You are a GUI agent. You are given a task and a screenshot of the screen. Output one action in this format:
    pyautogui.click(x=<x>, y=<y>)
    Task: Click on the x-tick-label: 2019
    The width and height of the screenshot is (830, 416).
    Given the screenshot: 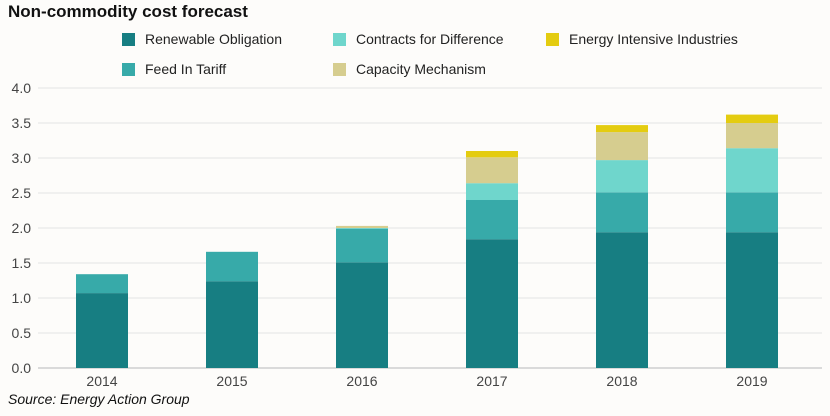 What is the action you would take?
    pyautogui.click(x=751, y=381)
    